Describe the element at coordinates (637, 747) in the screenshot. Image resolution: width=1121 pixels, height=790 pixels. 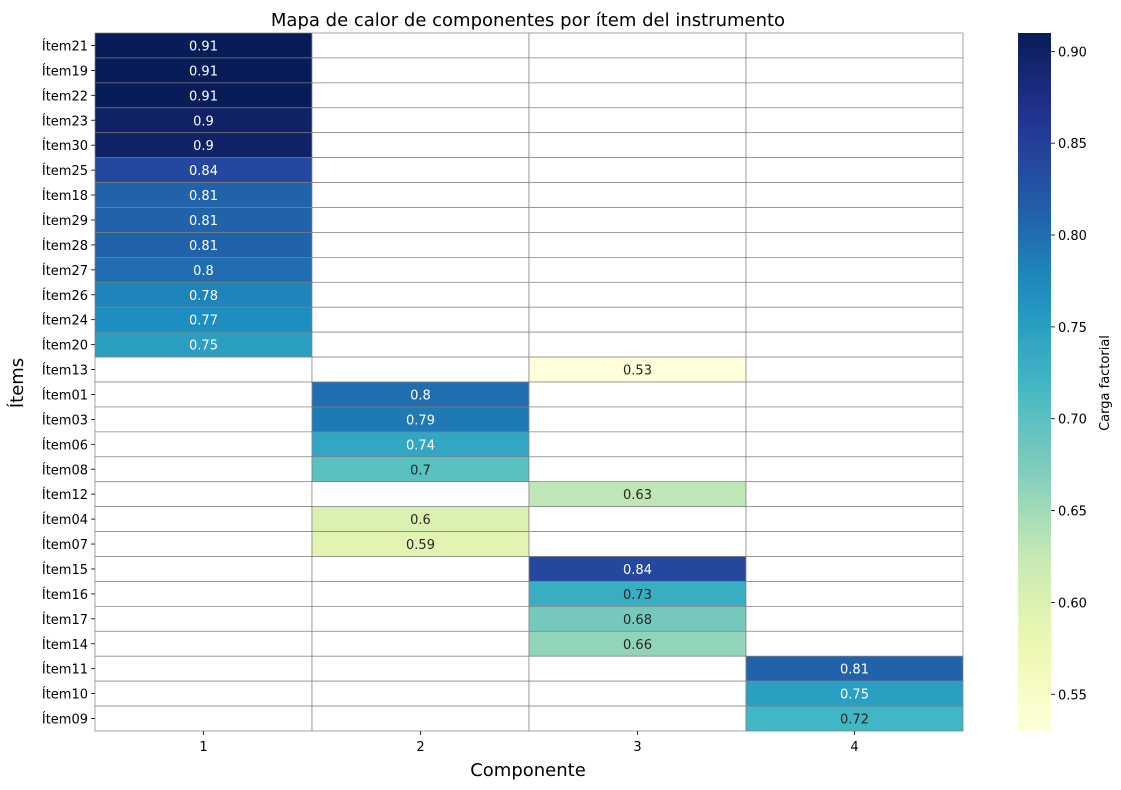
I see `x-tick-label: 3` at that location.